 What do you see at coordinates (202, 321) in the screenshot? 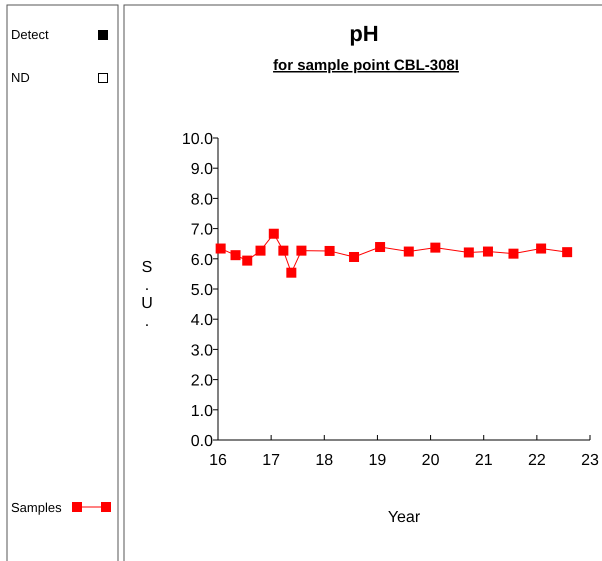
I see `y-tick-label: 4.0` at bounding box center [202, 321].